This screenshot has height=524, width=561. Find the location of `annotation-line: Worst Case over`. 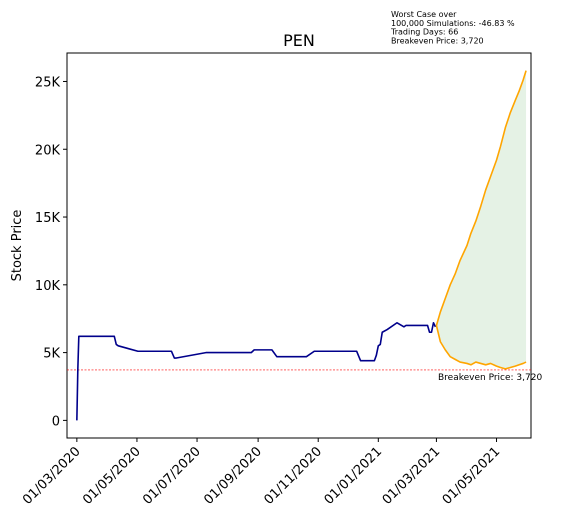

annotation-line: Worst Case over is located at coordinates (424, 14).